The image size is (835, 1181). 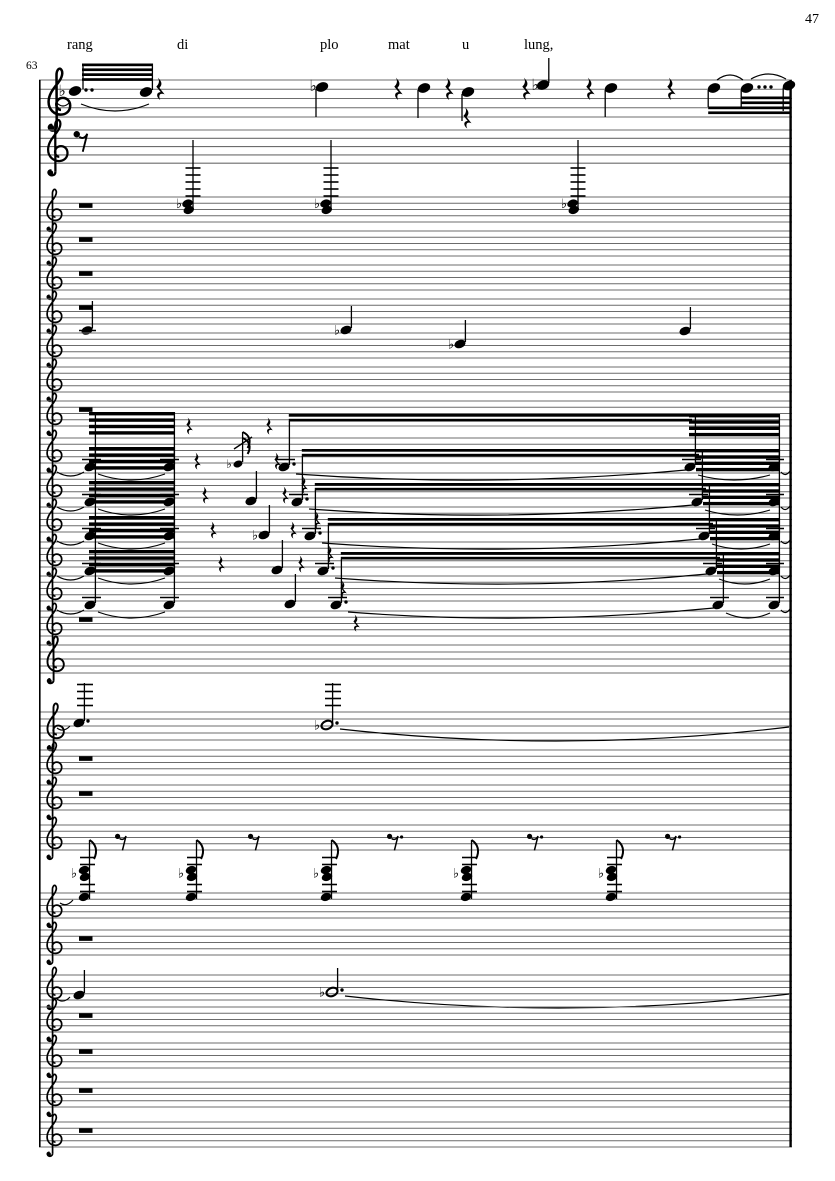 What do you see at coordinates (399, 45) in the screenshot?
I see `lyric-syllable: mat` at bounding box center [399, 45].